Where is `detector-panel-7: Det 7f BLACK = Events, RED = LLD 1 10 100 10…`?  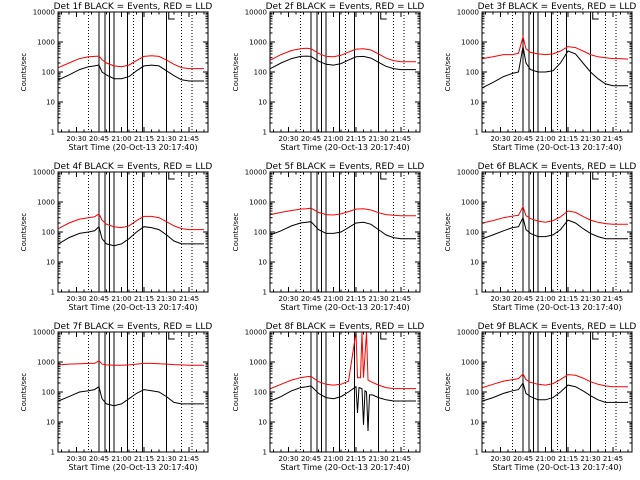
detector-panel-7: Det 7f BLACK = Events, RED = LLD 1 10 100 10… is located at coordinates (116, 397).